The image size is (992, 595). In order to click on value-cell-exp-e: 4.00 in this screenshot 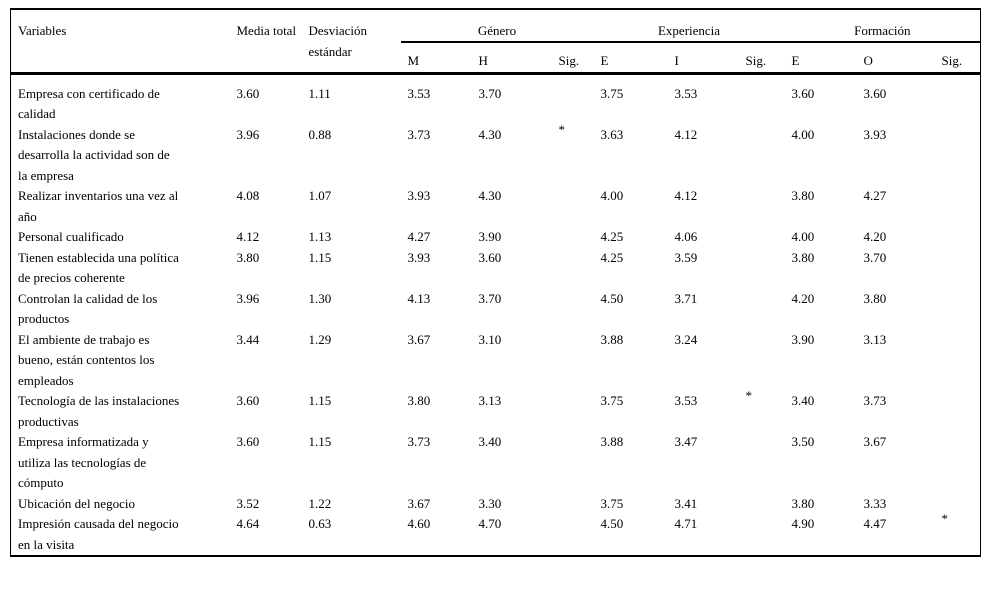, I will do `click(612, 195)`.